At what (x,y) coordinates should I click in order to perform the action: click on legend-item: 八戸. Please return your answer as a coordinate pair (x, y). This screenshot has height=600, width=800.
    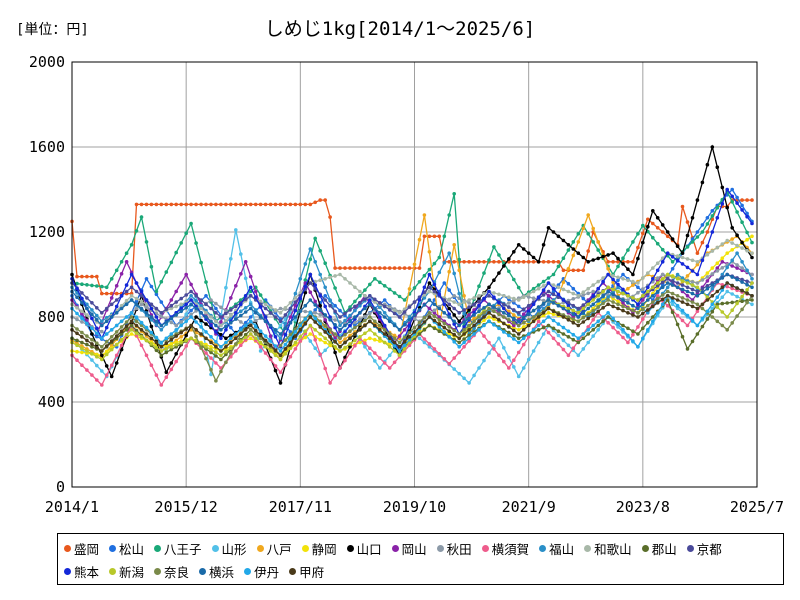
    Looking at the image, I should click on (274, 548).